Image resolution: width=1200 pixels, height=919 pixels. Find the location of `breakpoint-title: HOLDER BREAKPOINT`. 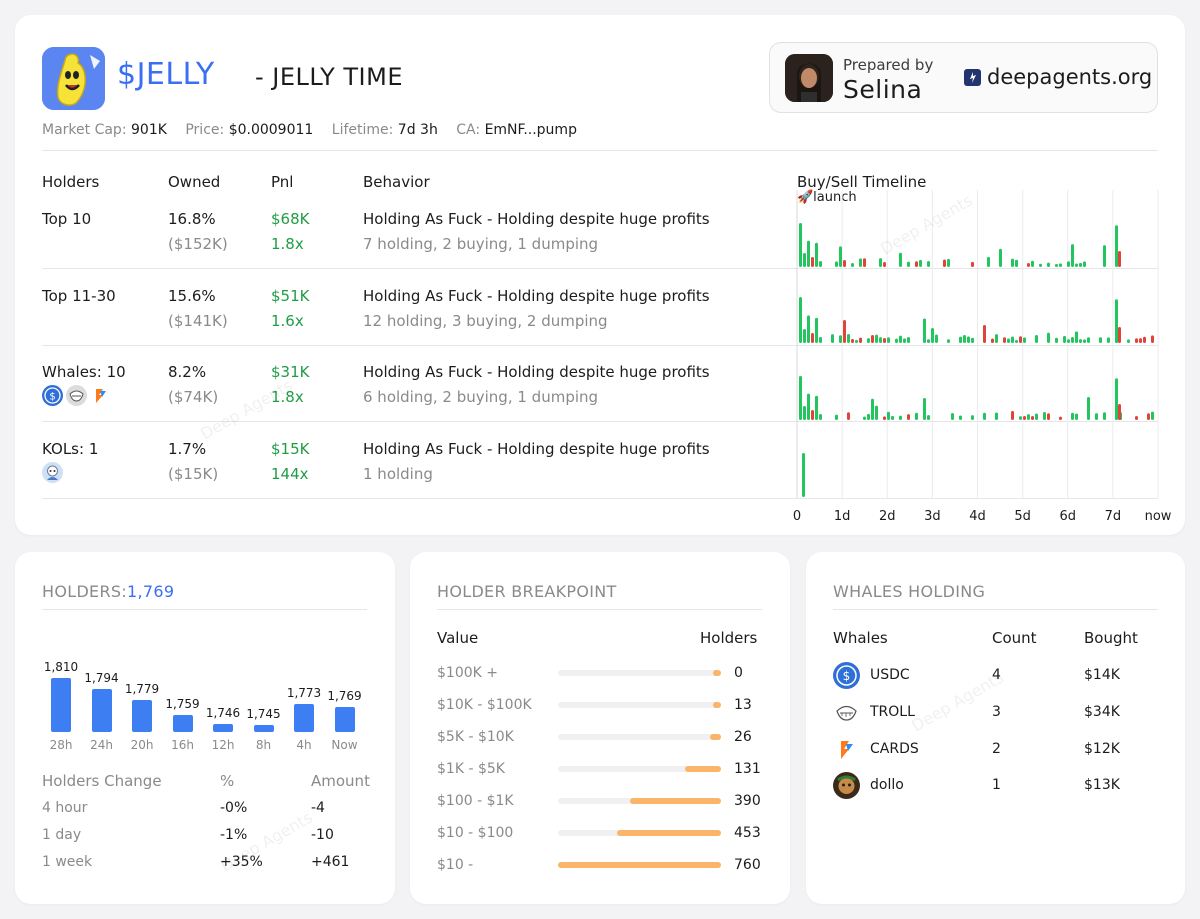

breakpoint-title: HOLDER BREAKPOINT is located at coordinates (527, 591).